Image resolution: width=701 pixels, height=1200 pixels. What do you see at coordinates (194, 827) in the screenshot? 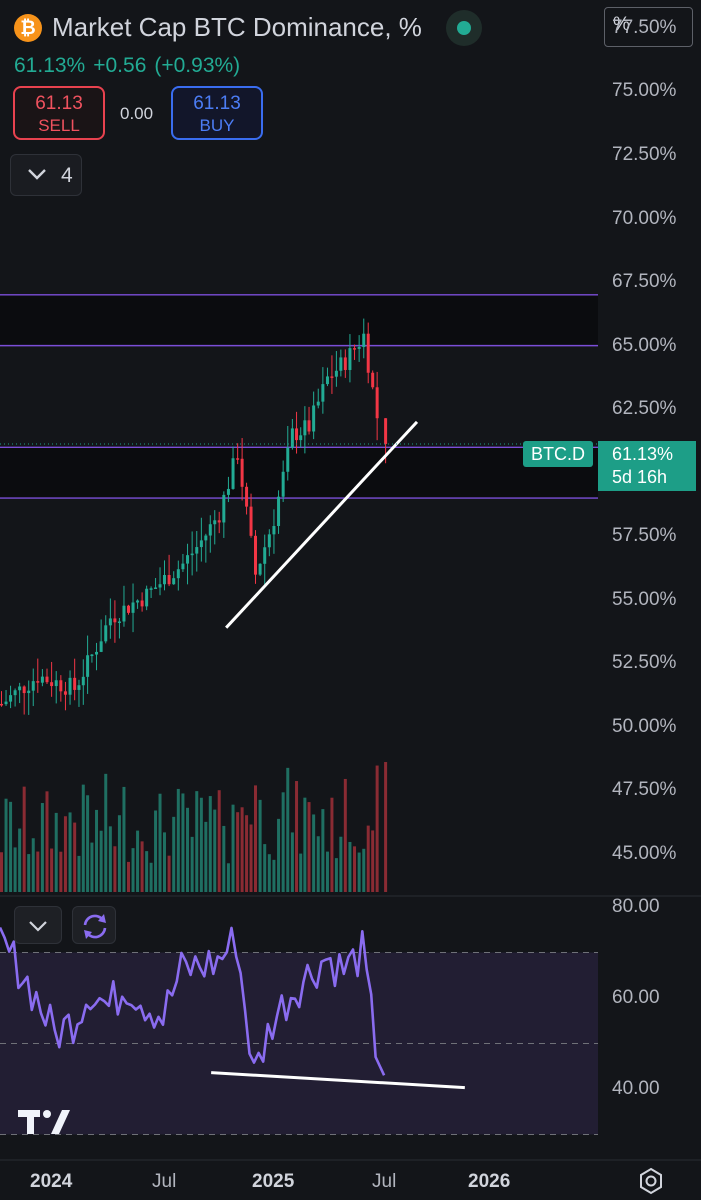
I see `volume-bars` at bounding box center [194, 827].